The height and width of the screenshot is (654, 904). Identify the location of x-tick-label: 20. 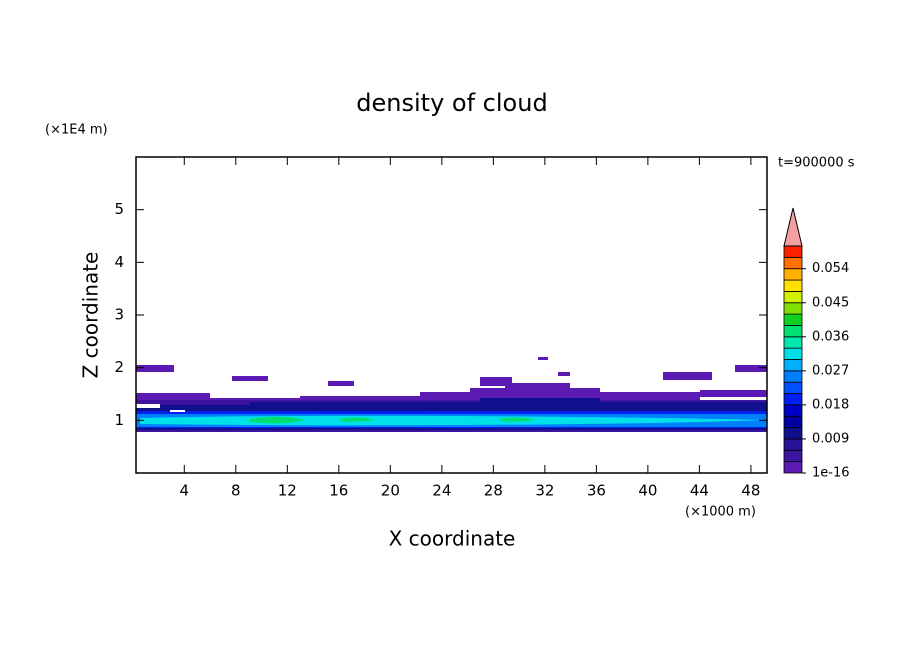
(390, 491).